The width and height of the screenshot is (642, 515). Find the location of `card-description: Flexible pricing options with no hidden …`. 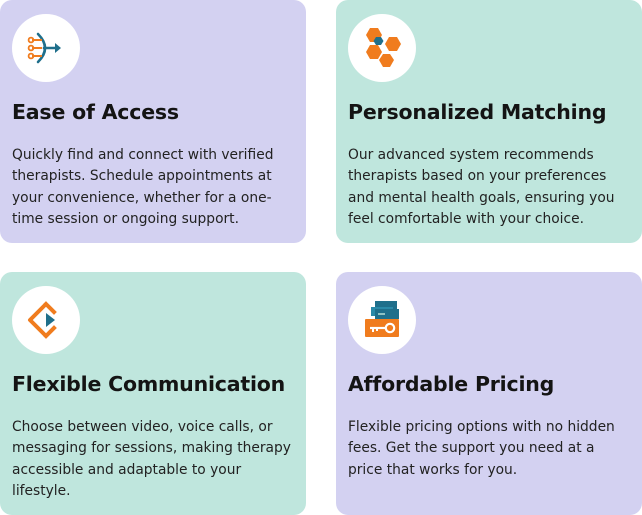

card-description: Flexible pricing options with no hidden … is located at coordinates (481, 448).